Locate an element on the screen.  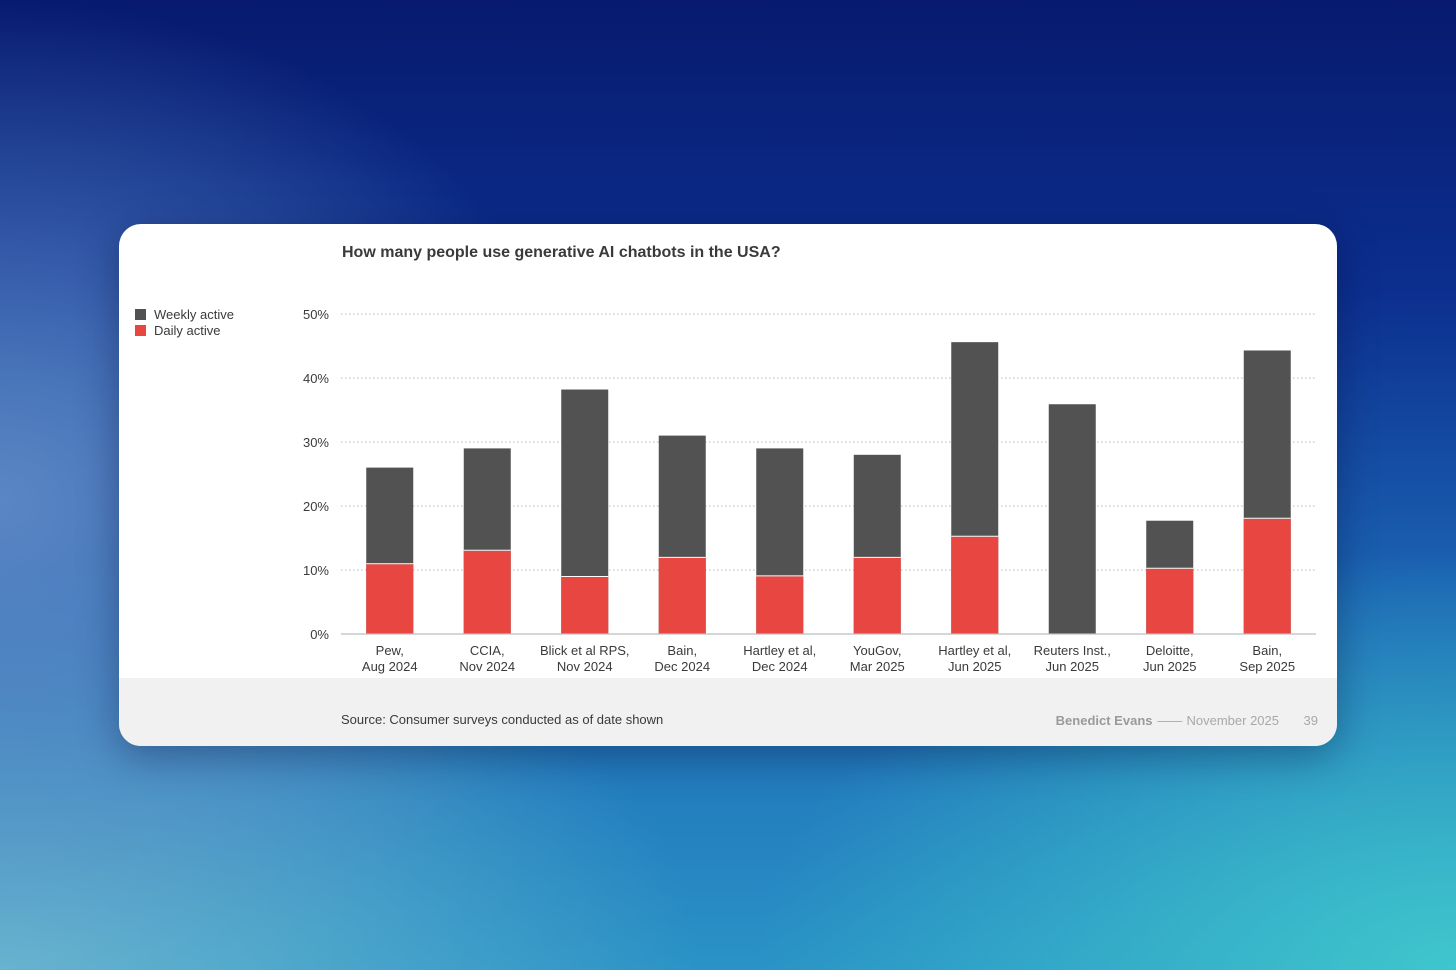
legend-item-weekly: Weekly active is located at coordinates (184, 314).